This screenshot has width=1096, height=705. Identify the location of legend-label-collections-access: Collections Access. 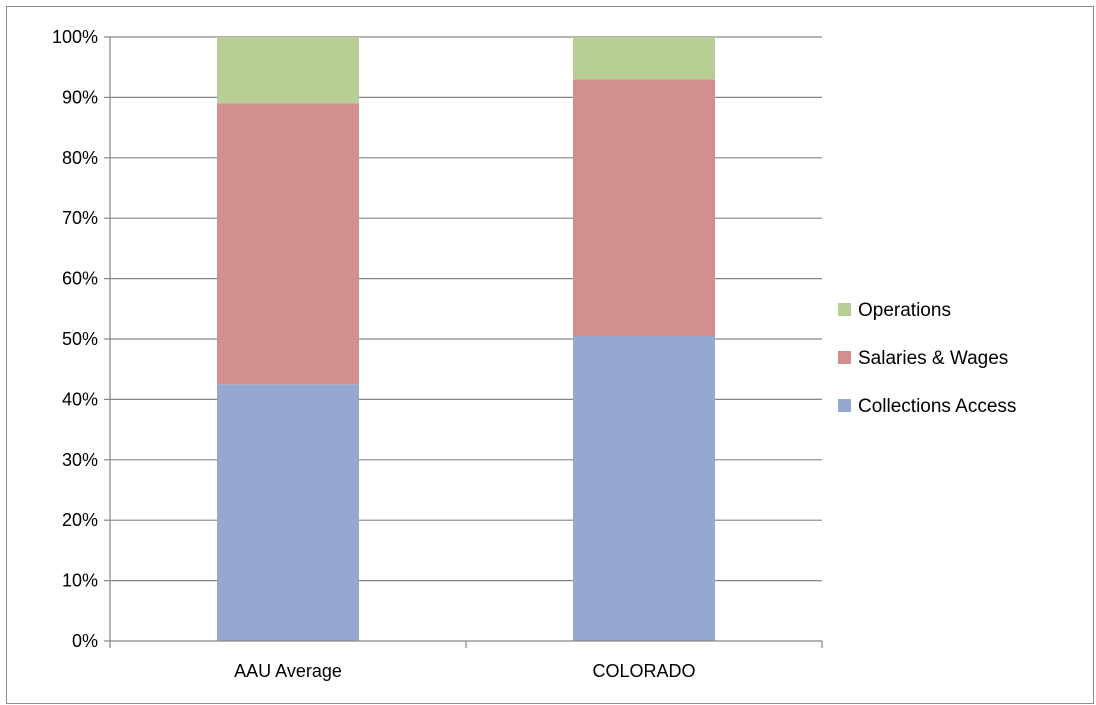
(937, 406).